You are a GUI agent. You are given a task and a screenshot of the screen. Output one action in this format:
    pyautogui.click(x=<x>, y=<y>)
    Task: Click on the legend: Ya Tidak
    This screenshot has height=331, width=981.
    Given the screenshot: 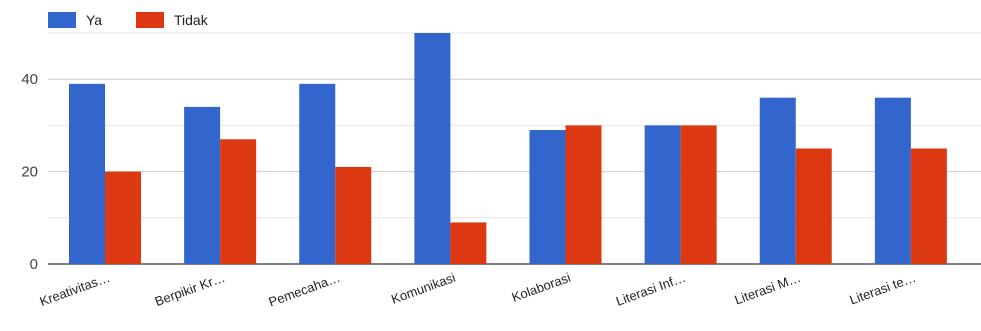 What is the action you would take?
    pyautogui.click(x=128, y=20)
    